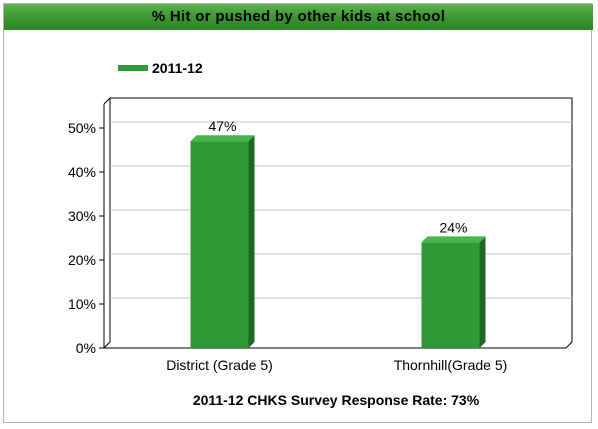  What do you see at coordinates (82, 216) in the screenshot?
I see `y-tick-label: 30%` at bounding box center [82, 216].